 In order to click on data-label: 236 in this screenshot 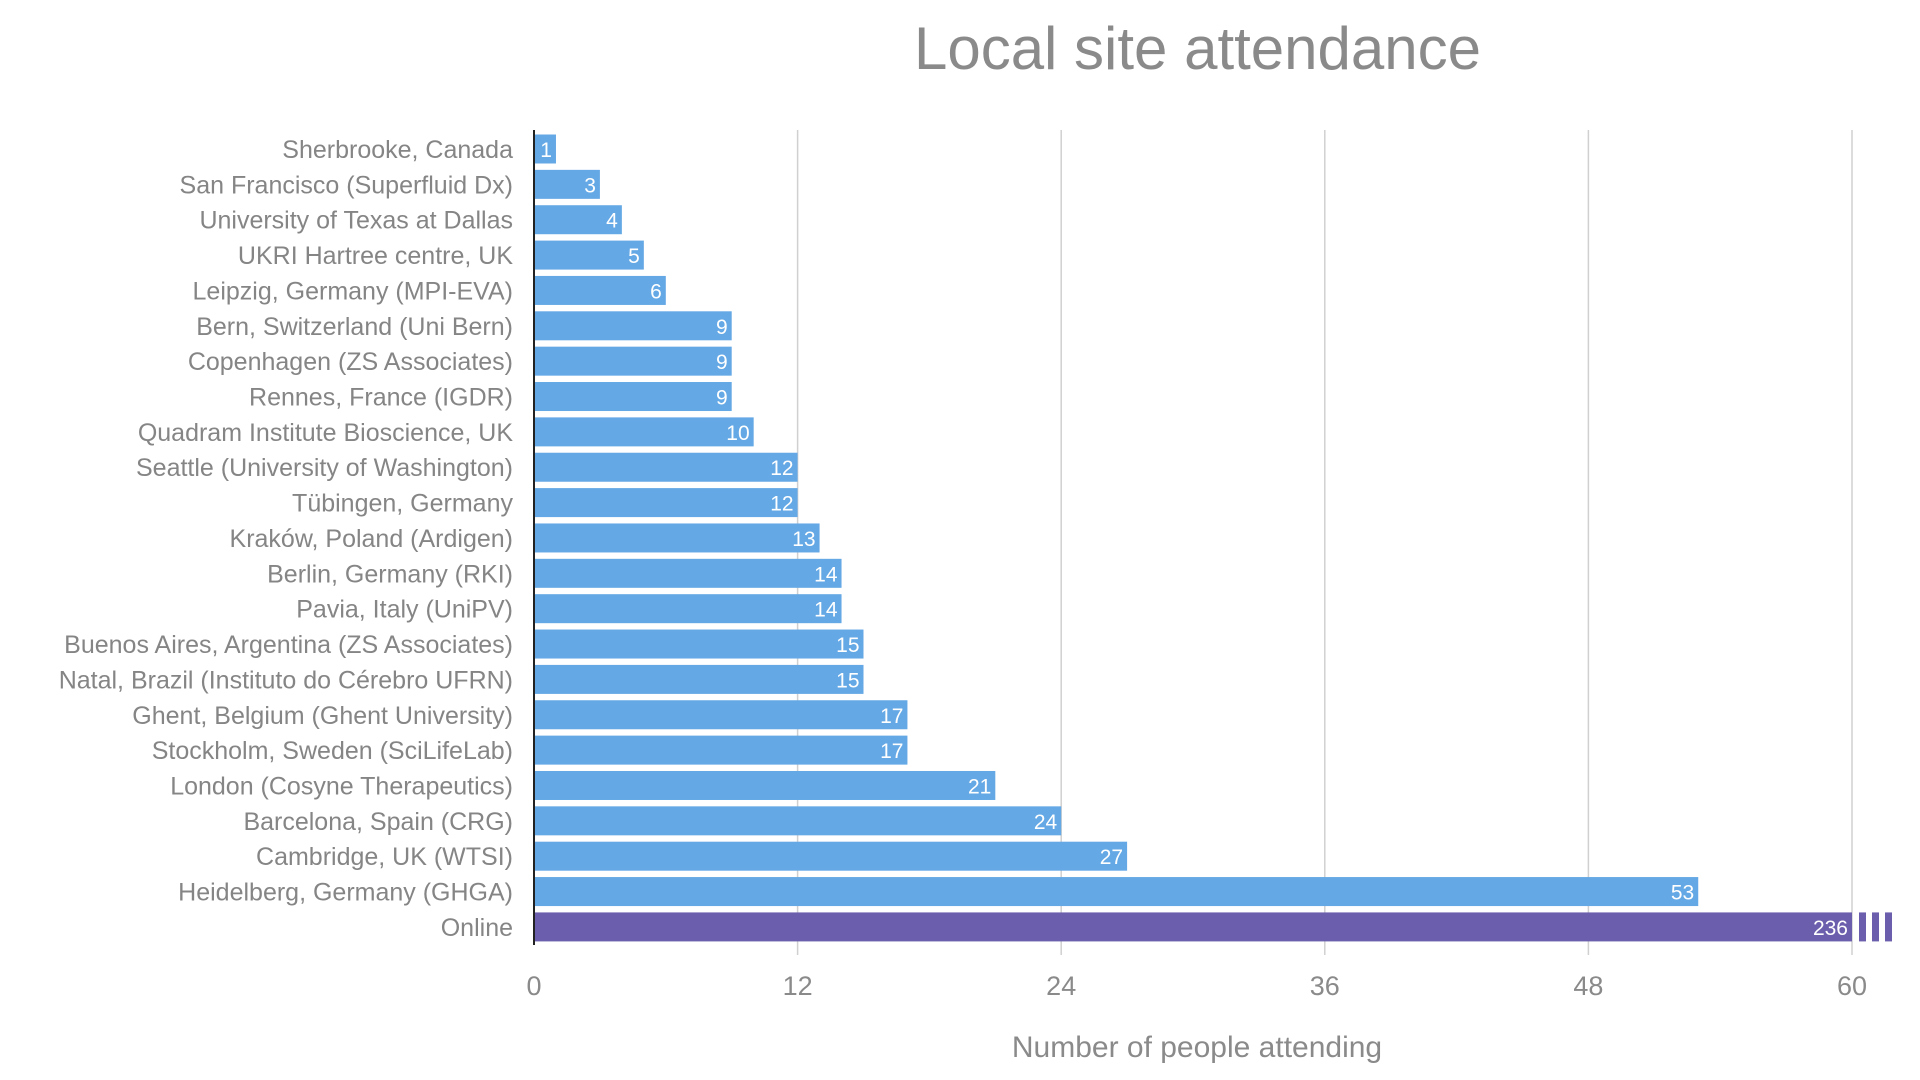, I will do `click(1830, 928)`.